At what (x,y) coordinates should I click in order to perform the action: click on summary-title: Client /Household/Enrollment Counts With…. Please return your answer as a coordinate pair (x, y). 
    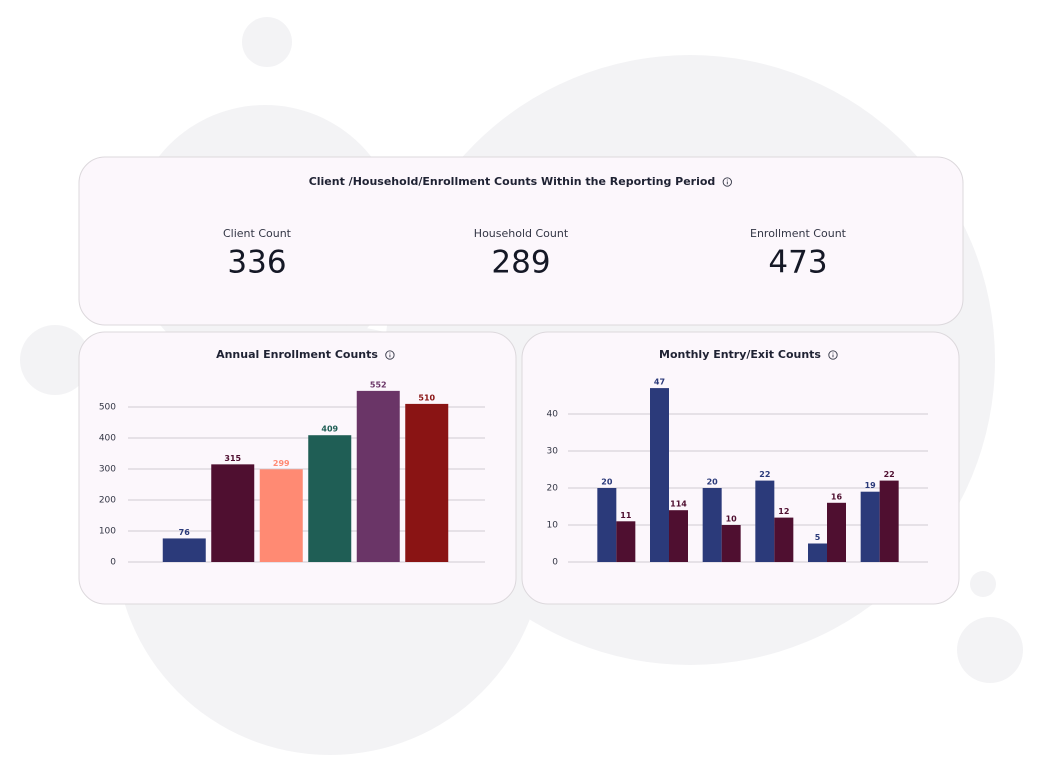
    Looking at the image, I should click on (512, 181).